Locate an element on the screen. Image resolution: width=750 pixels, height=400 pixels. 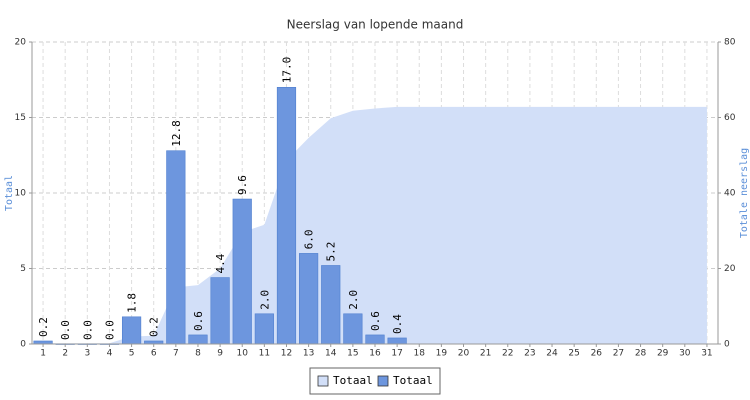
x-tick-label: 25 is located at coordinates (573, 354).